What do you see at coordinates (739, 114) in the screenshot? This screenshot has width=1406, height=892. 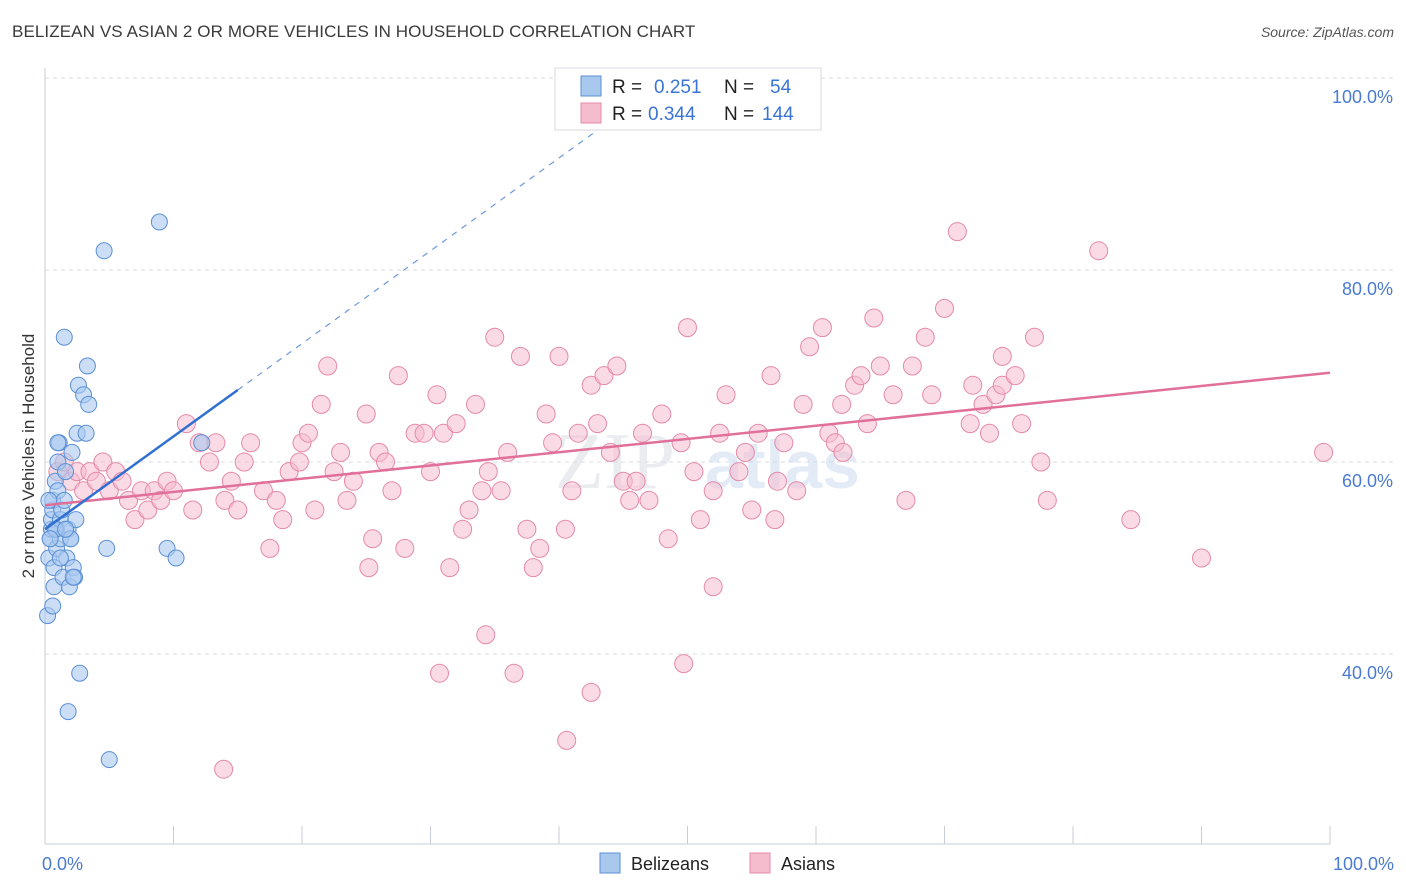 I see `legend-n-label-2: N =` at bounding box center [739, 114].